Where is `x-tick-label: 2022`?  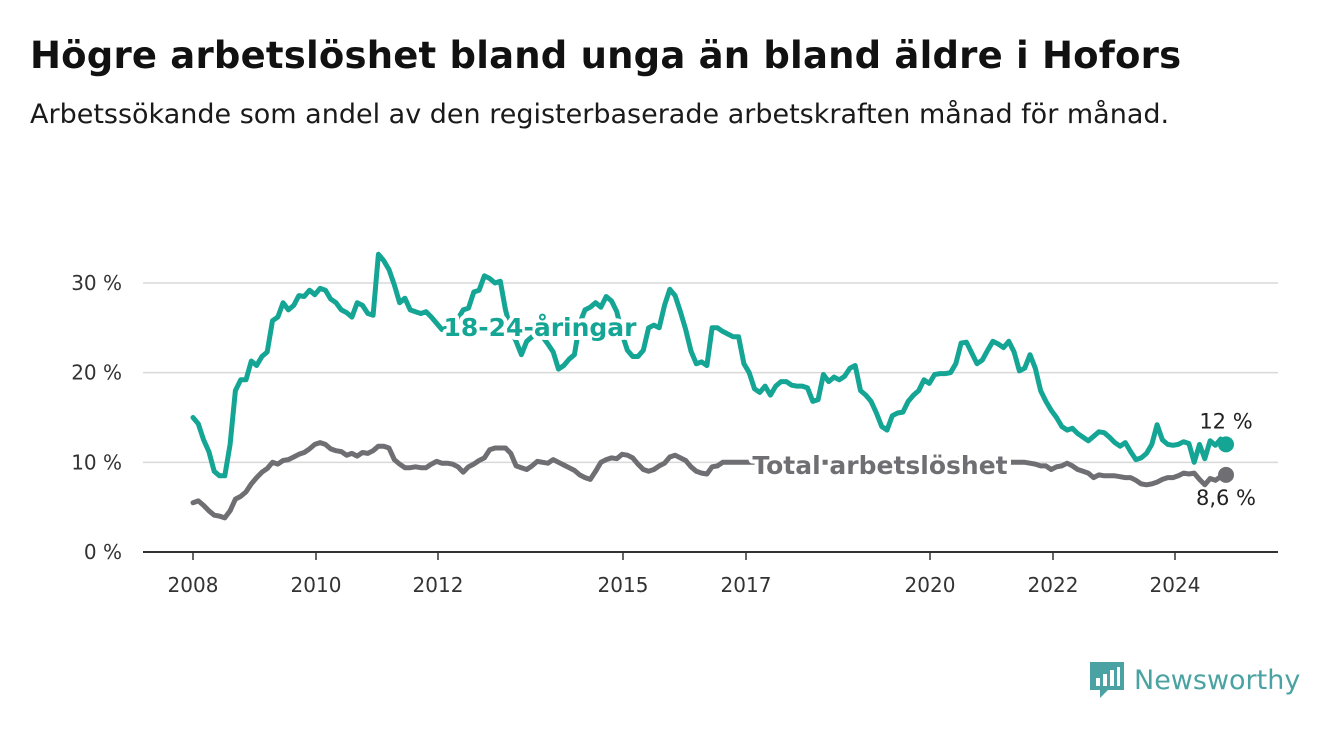 x-tick-label: 2022 is located at coordinates (1053, 585).